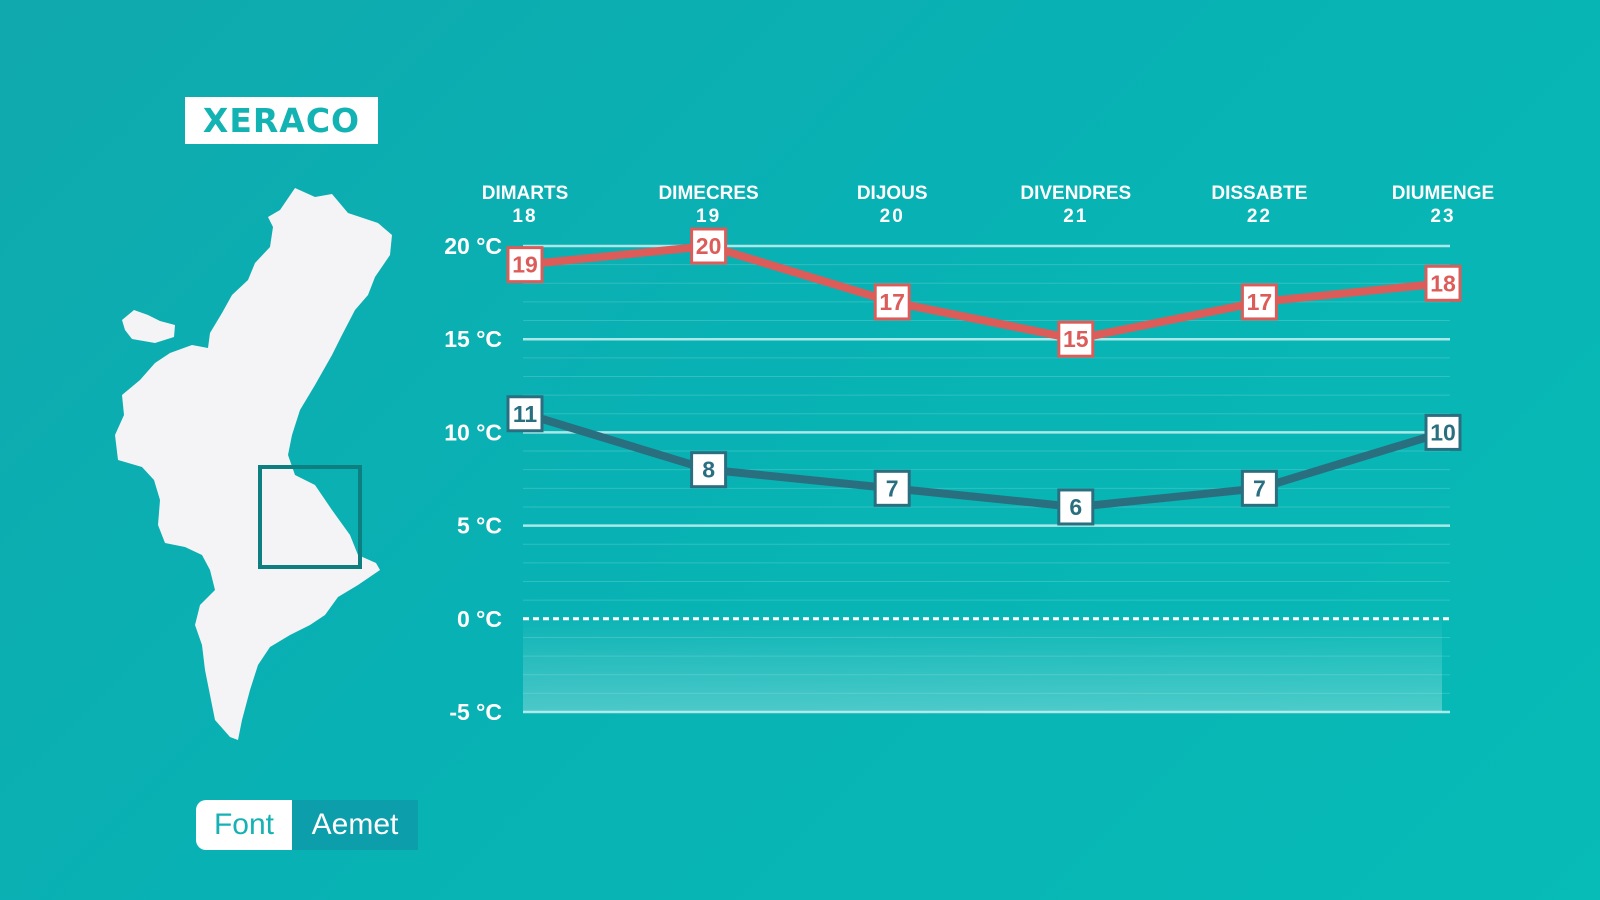 The height and width of the screenshot is (900, 1600). What do you see at coordinates (479, 619) in the screenshot?
I see `y-tick-label: 0 °C` at bounding box center [479, 619].